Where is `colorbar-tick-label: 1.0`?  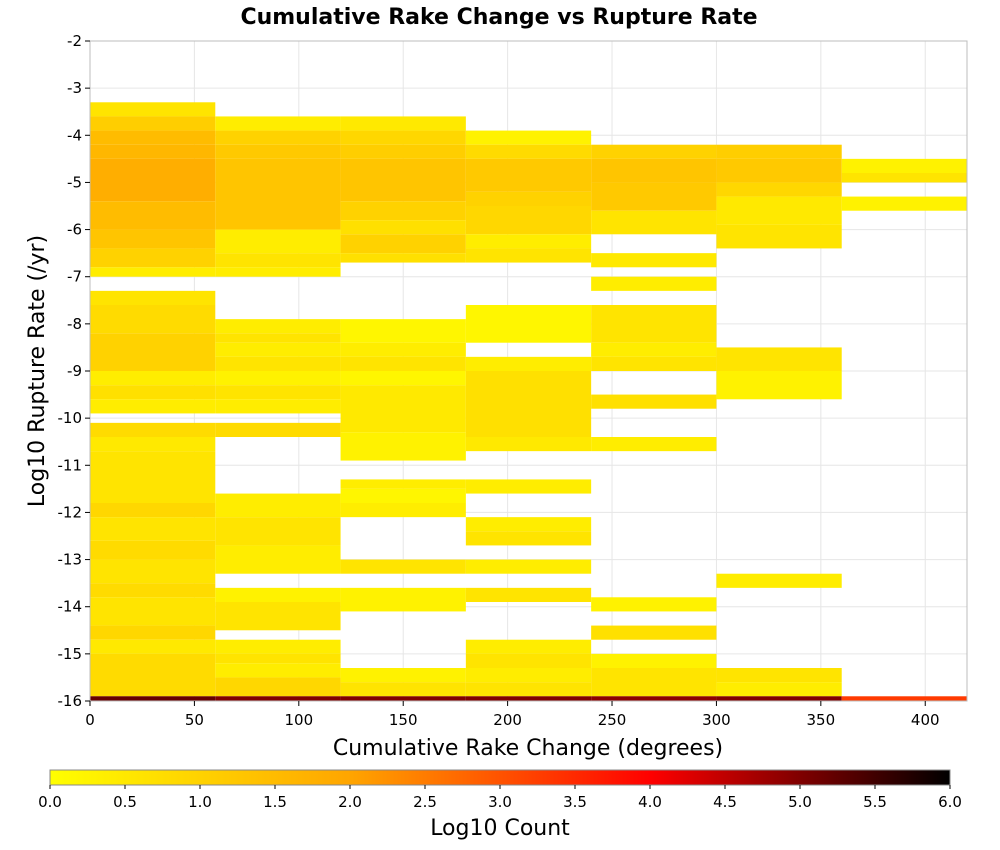
colorbar-tick-label: 1.0 is located at coordinates (200, 802).